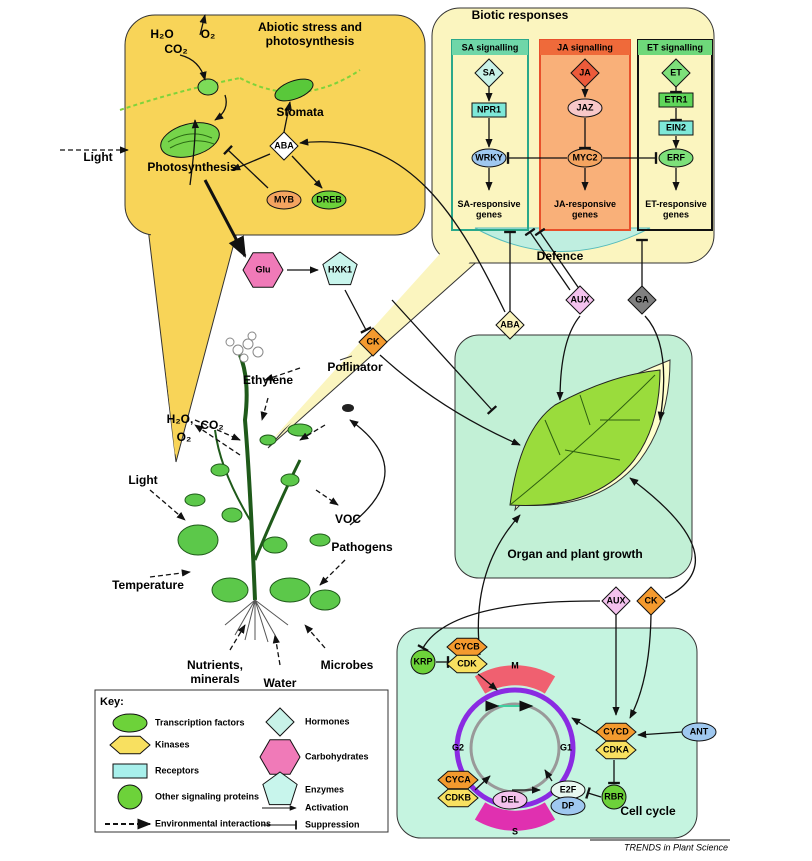 This screenshot has width=812, height=861. What do you see at coordinates (614, 796) in the screenshot?
I see `node-label: RBR` at bounding box center [614, 796].